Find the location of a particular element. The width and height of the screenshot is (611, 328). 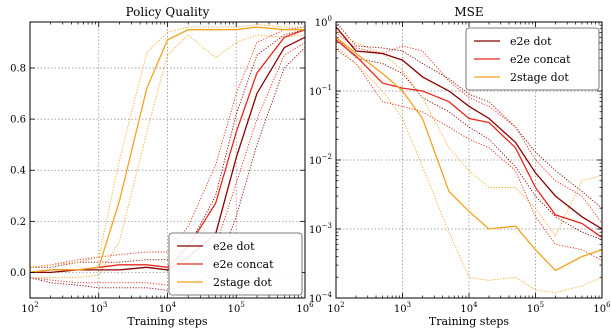

chart1-xtick-label-3-base: 10 is located at coordinates (234, 309).